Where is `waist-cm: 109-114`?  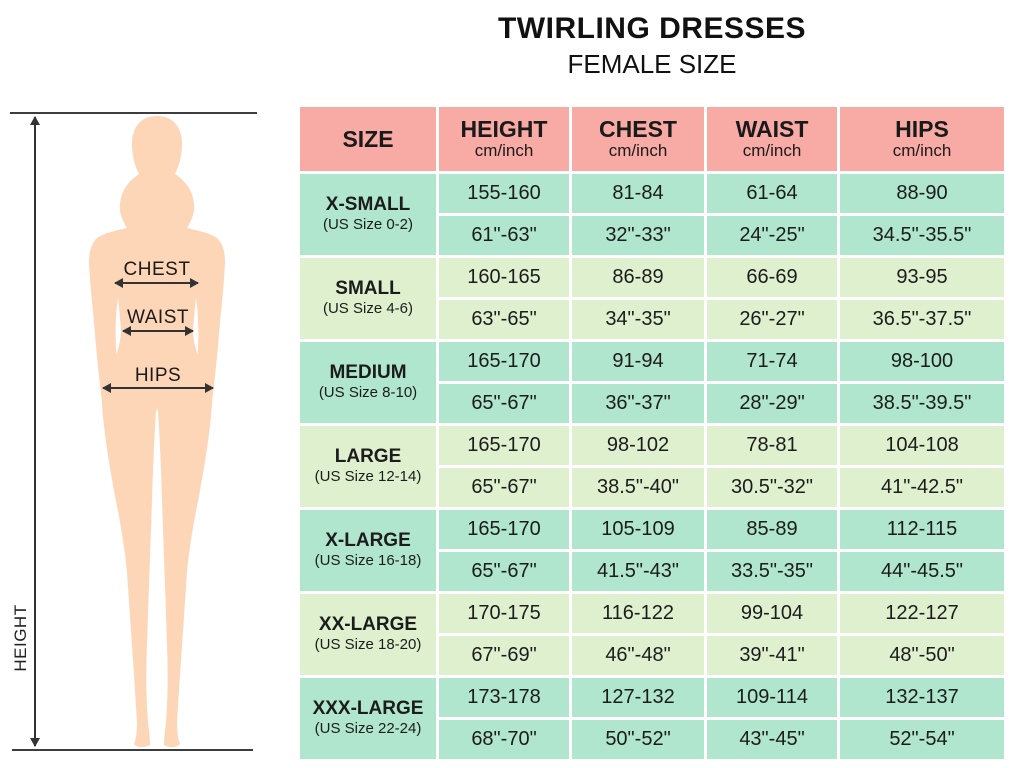 waist-cm: 109-114 is located at coordinates (772, 697).